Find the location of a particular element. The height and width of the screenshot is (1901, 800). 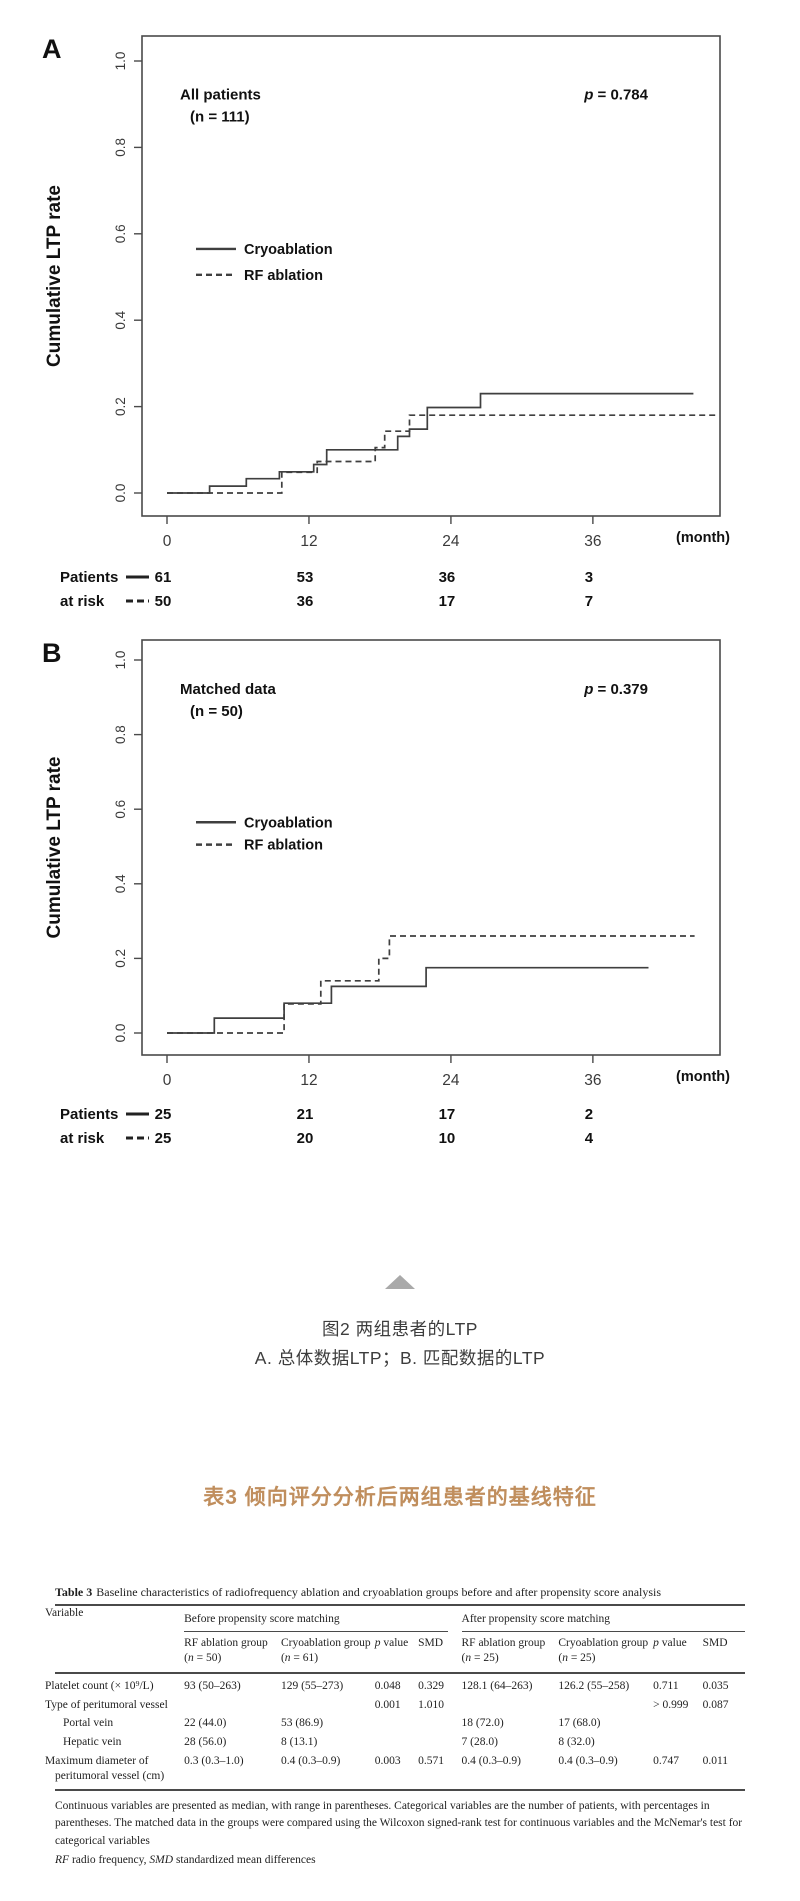

panel-label: B is located at coordinates (52, 653).